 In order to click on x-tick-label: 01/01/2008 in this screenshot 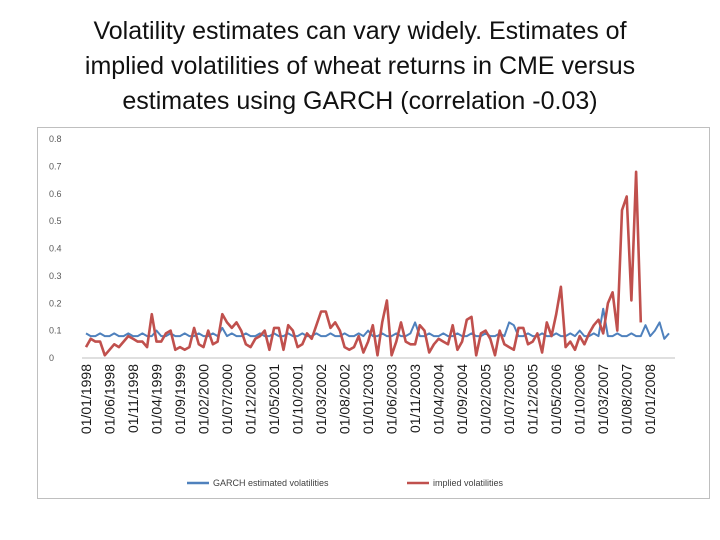, I will do `click(650, 399)`.